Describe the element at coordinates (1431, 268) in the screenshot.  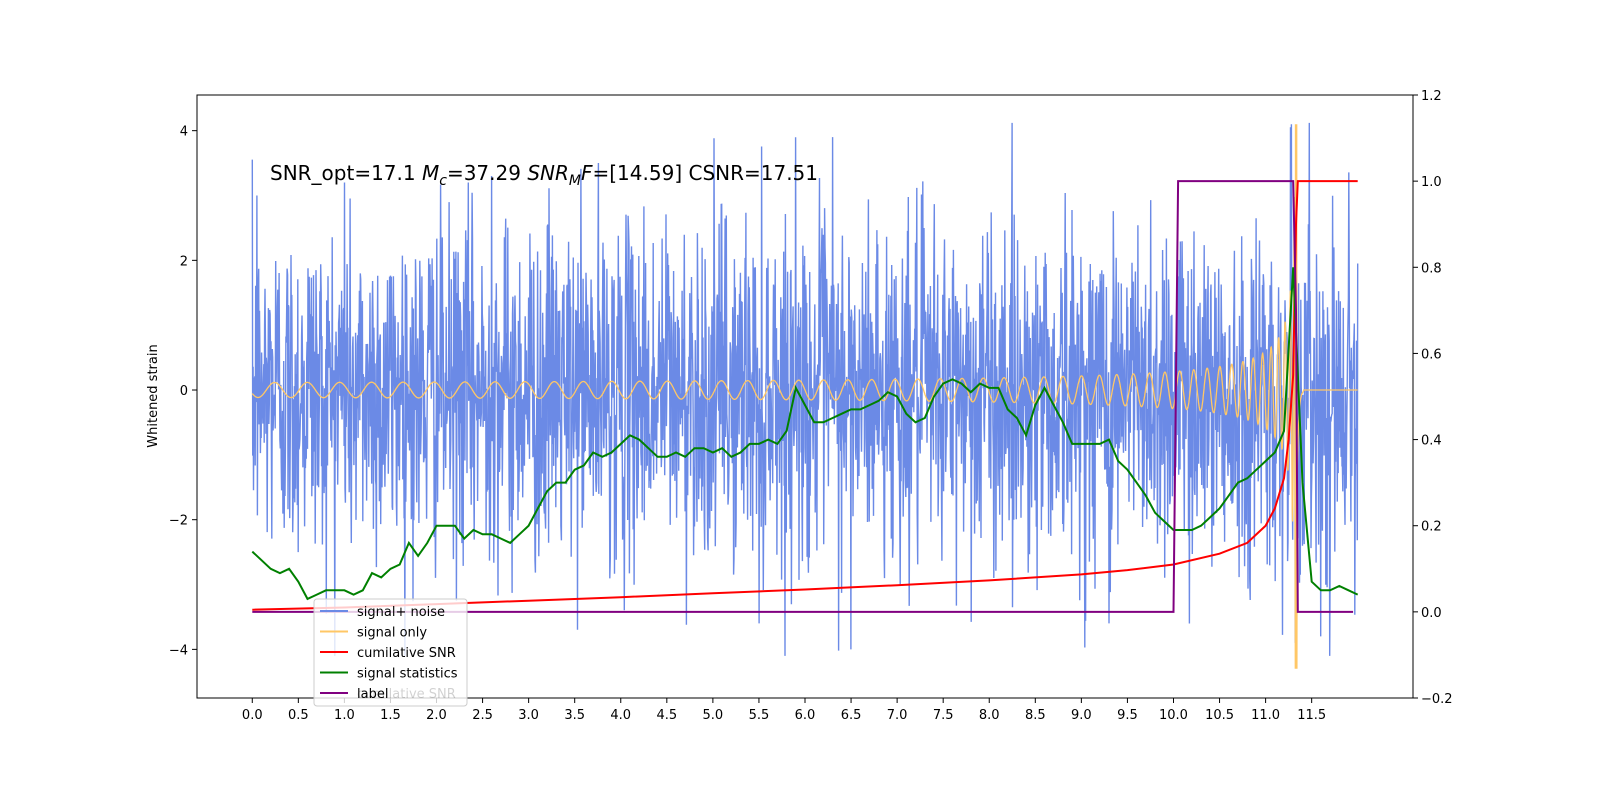
I see `y-right-tick-label: 0.8` at that location.